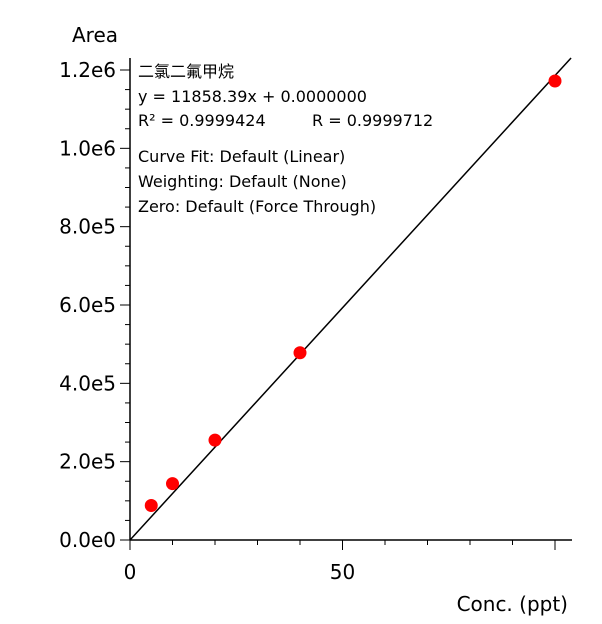  What do you see at coordinates (87, 227) in the screenshot?
I see `y-tick-label: 8.0e5` at bounding box center [87, 227].